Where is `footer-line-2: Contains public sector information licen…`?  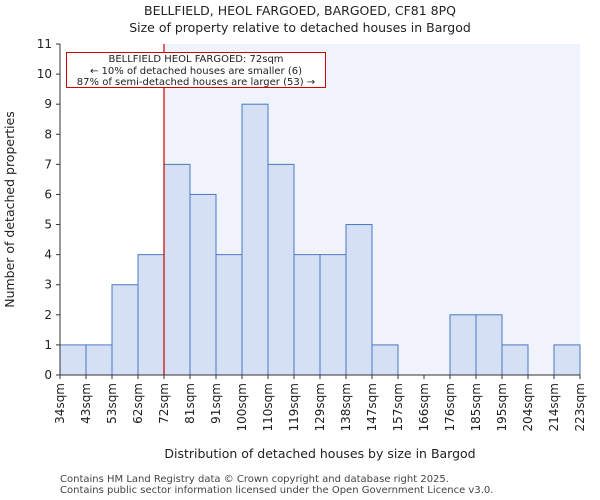 footer-line-2: Contains public sector information licen… is located at coordinates (277, 490).